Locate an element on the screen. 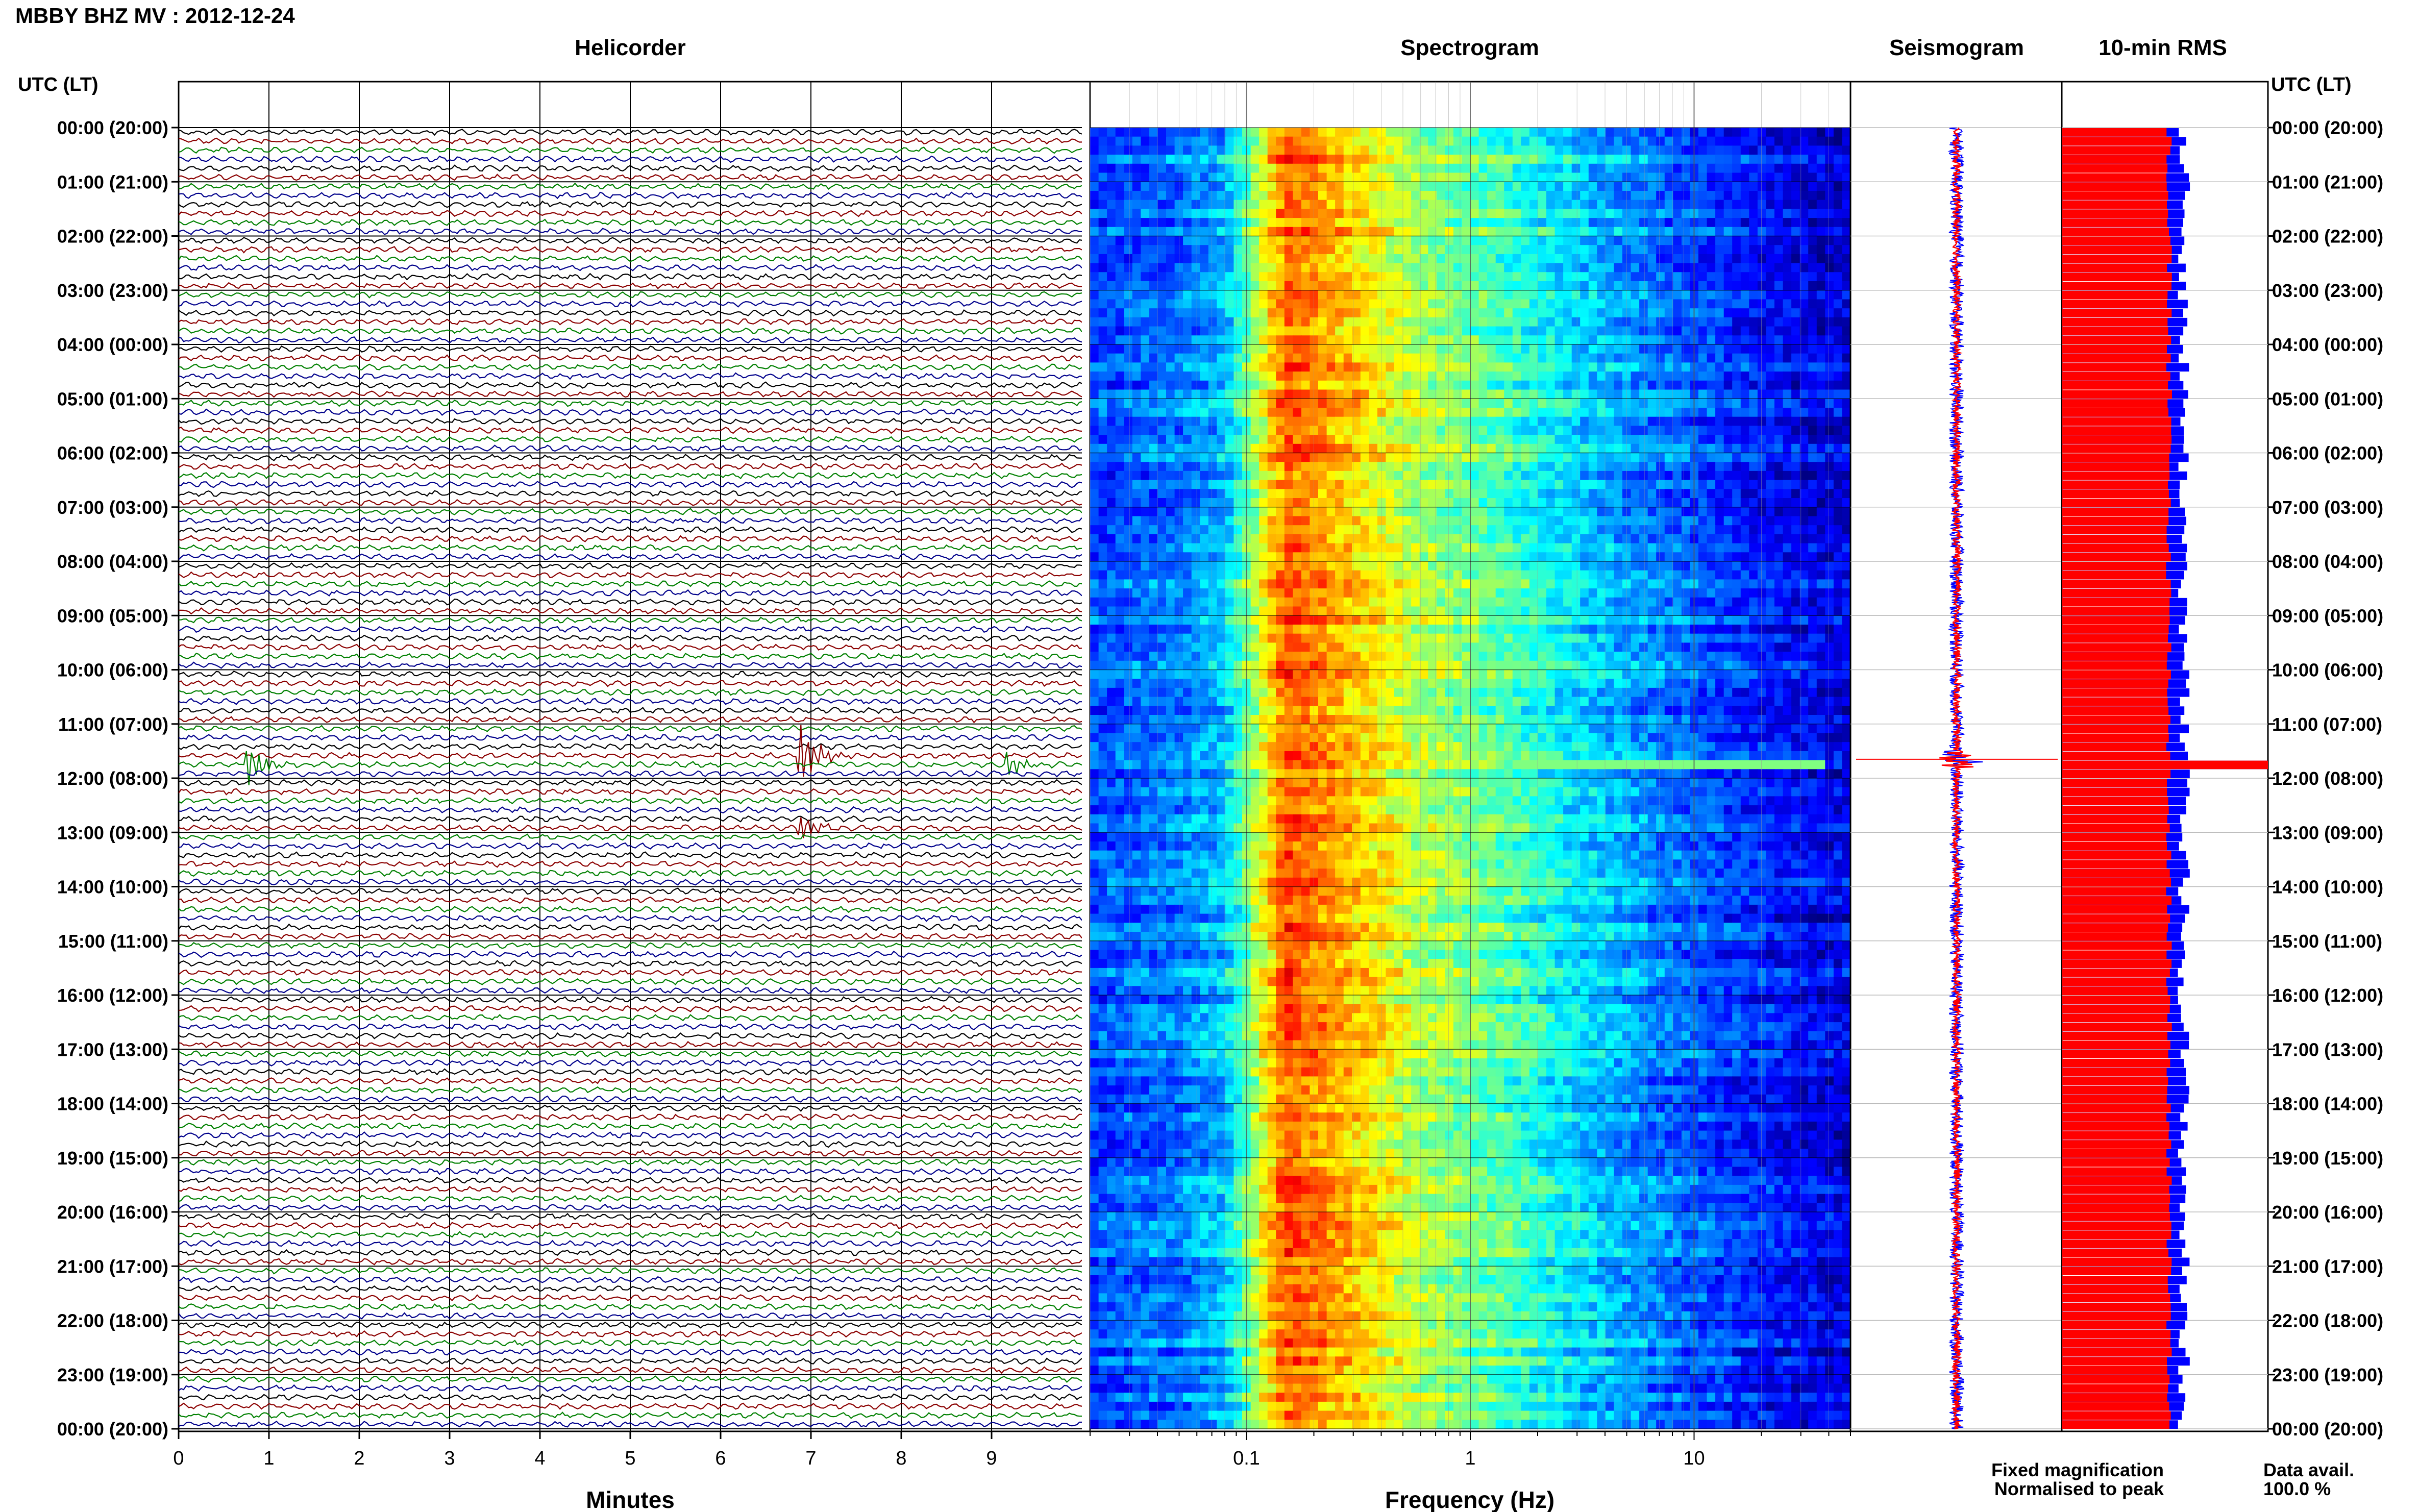 Image resolution: width=2419 pixels, height=1512 pixels. time-tick-label-right: 21:00 (17:00) is located at coordinates (2327, 1266).